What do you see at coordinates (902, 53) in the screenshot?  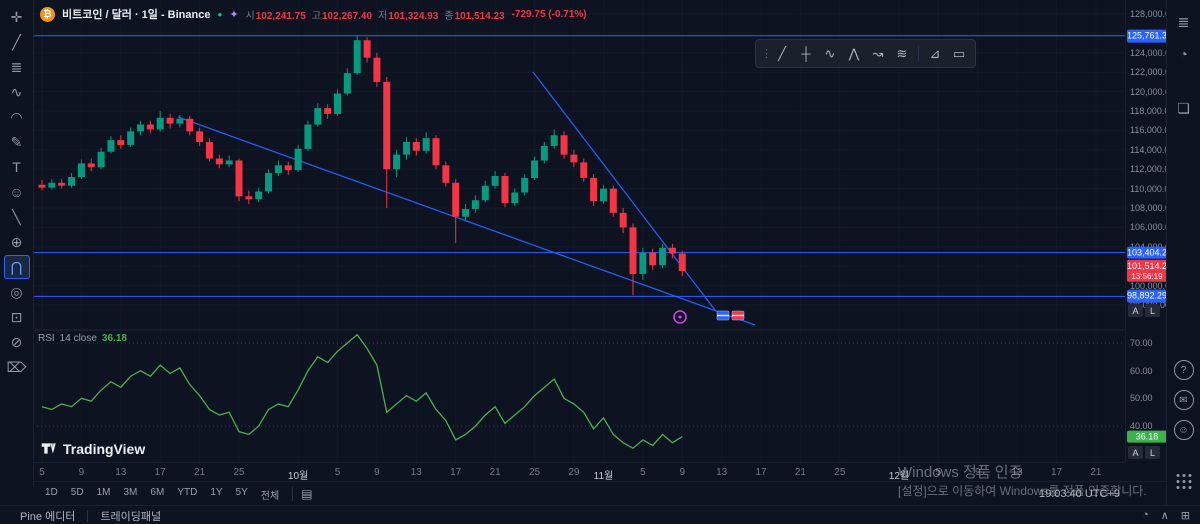 I see `parallel-channel-icon: ≋` at bounding box center [902, 53].